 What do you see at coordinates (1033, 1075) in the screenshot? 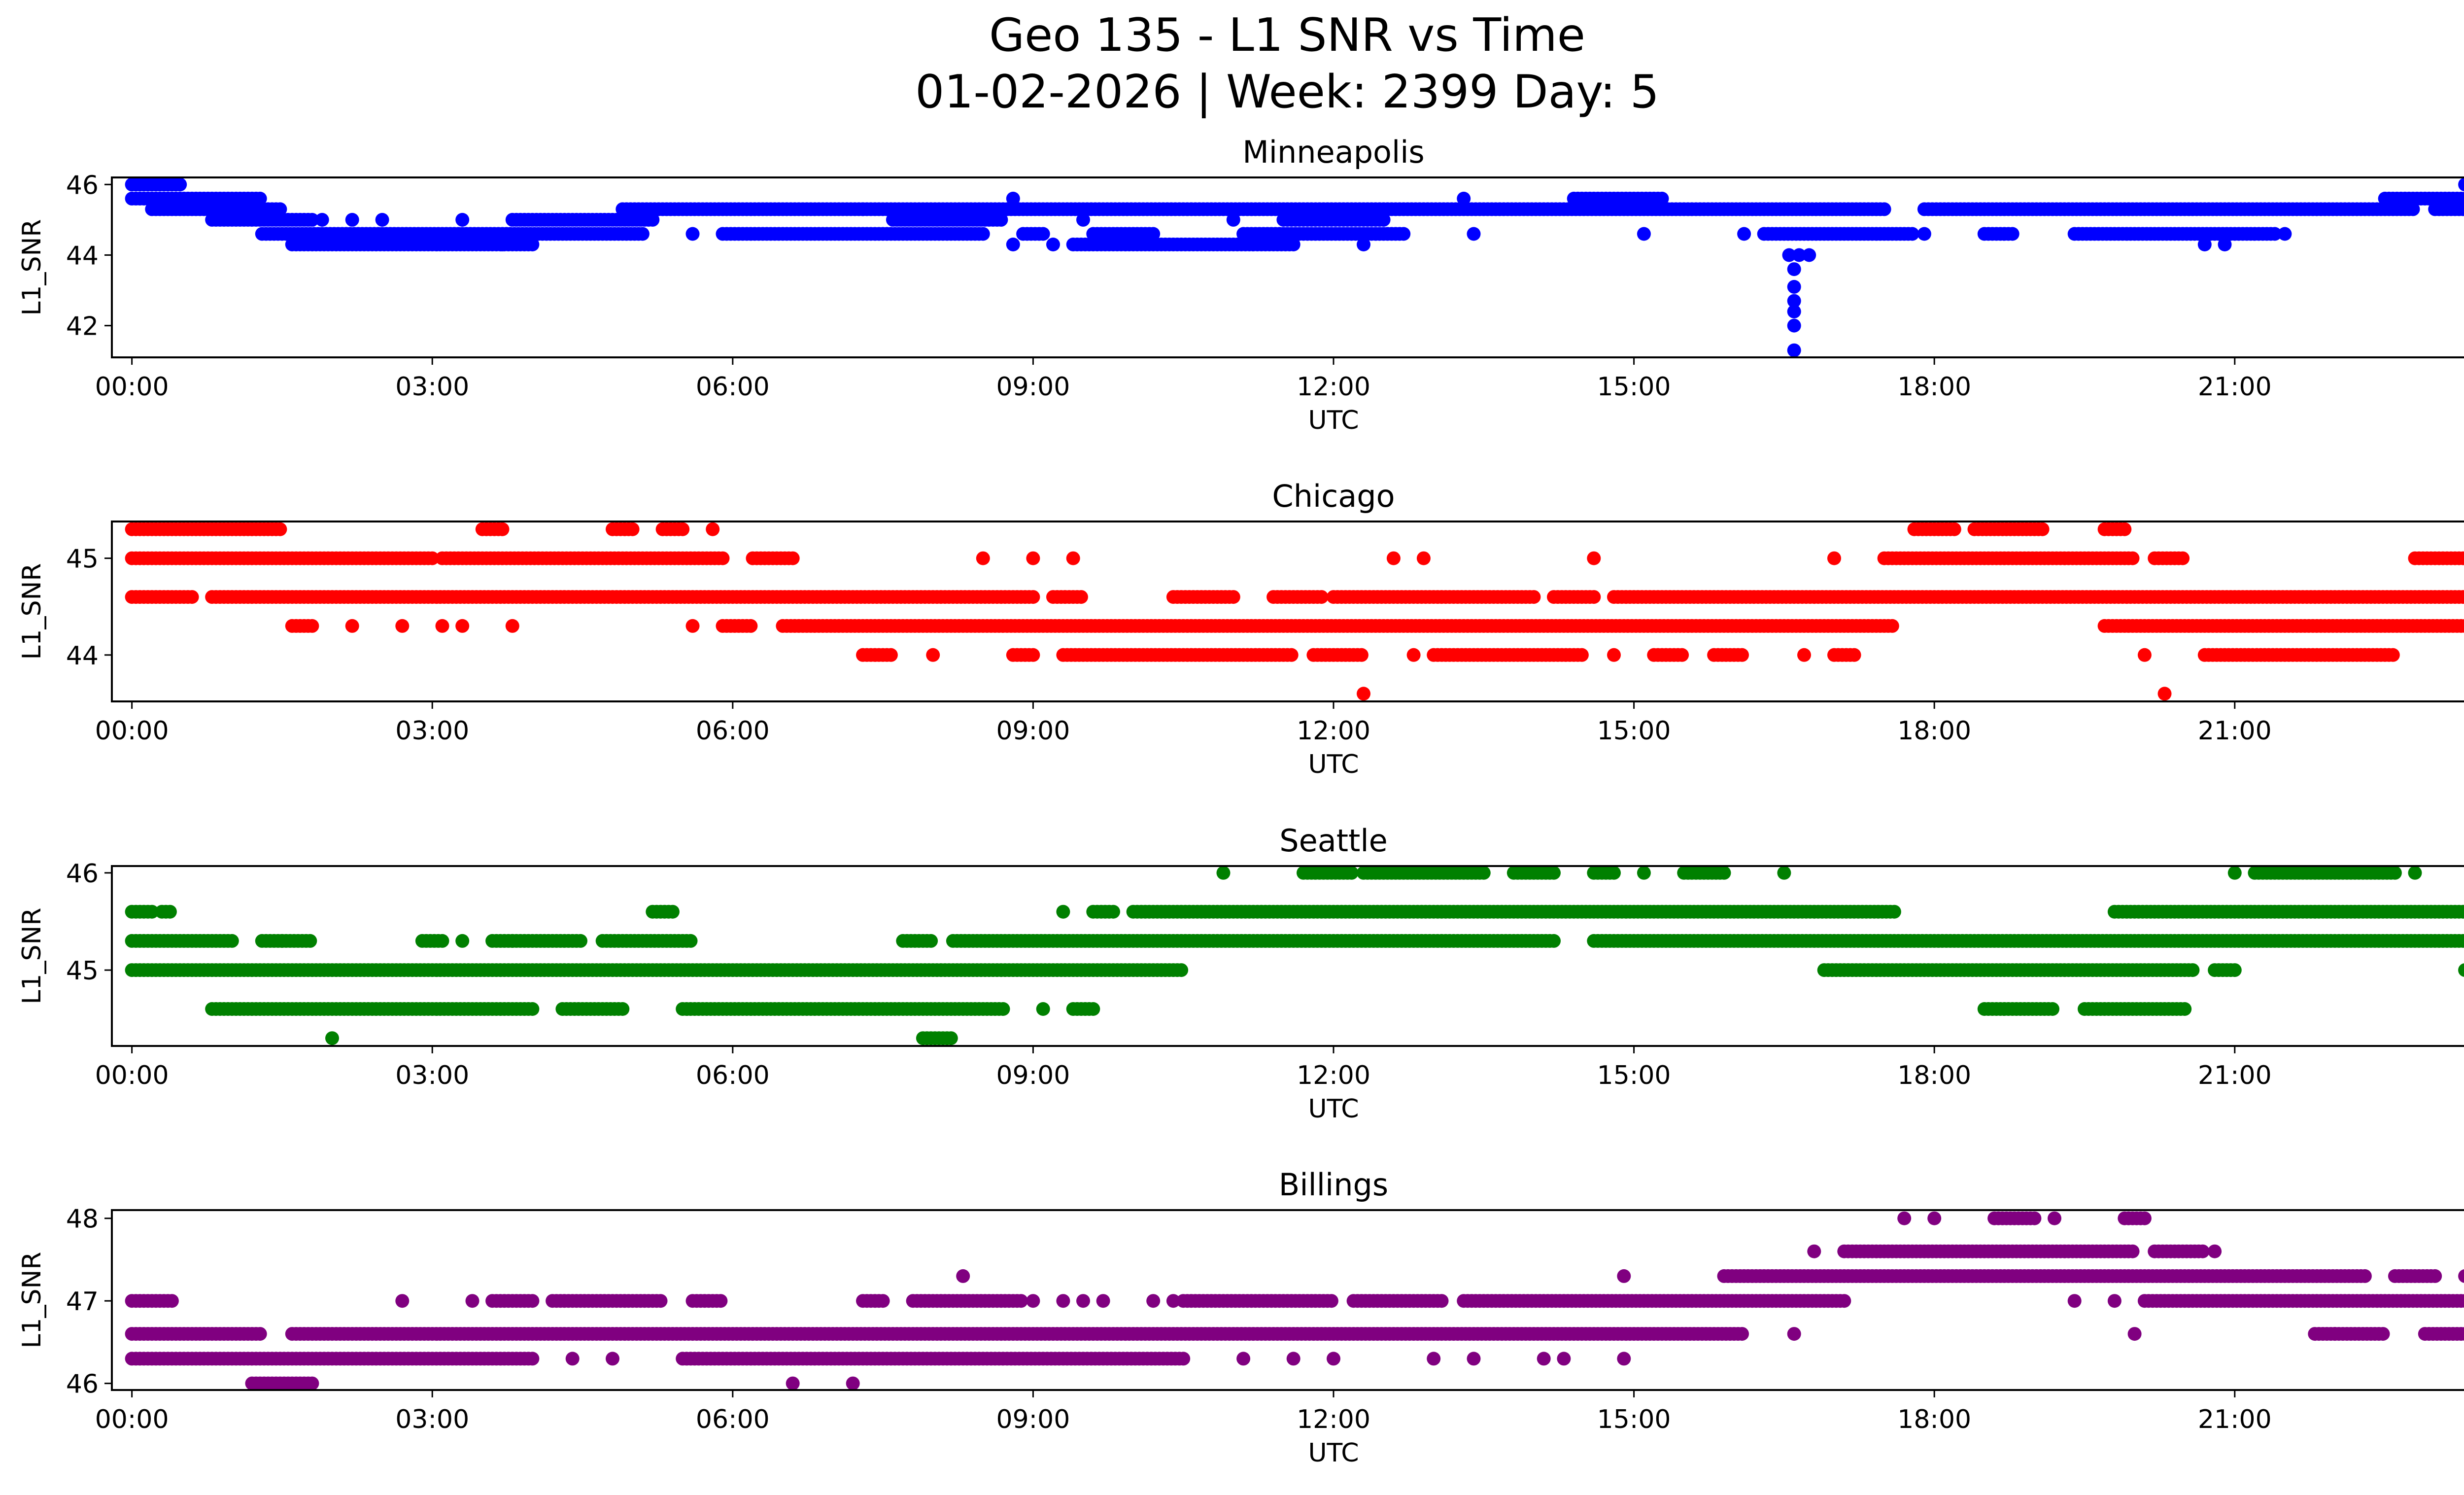
I see `x-tick-label: 09:00` at bounding box center [1033, 1075].